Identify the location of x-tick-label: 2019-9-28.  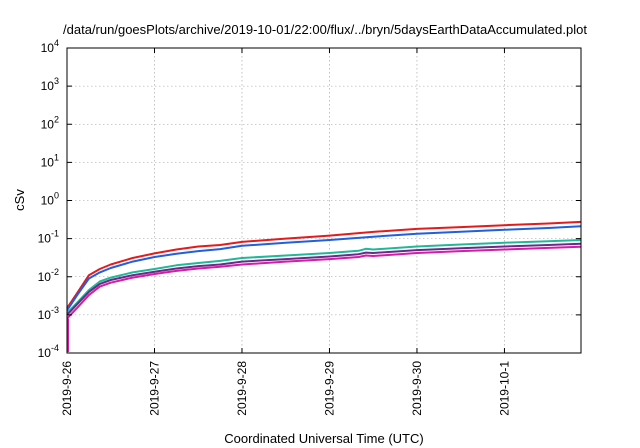
(242, 388).